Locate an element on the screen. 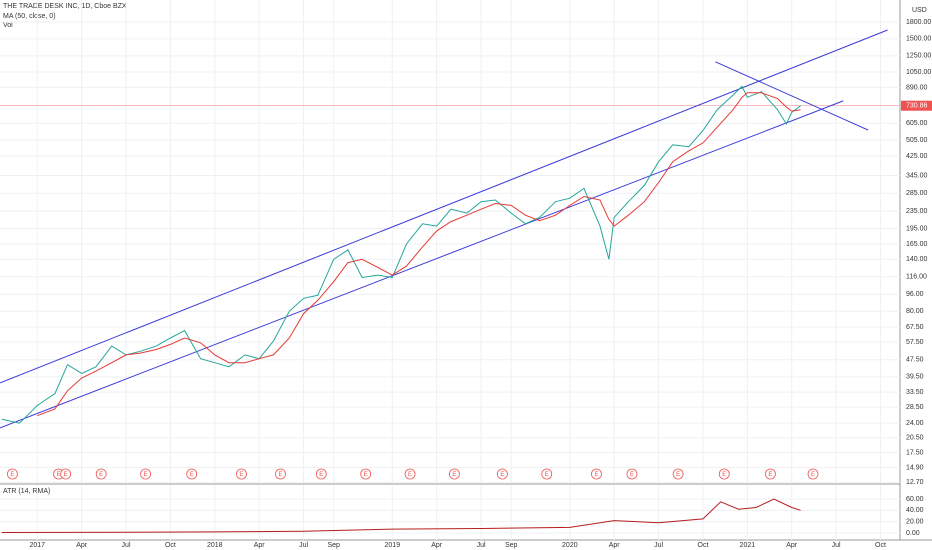 This screenshot has height=550, width=932. y-tick-label: 285.00 is located at coordinates (917, 193).